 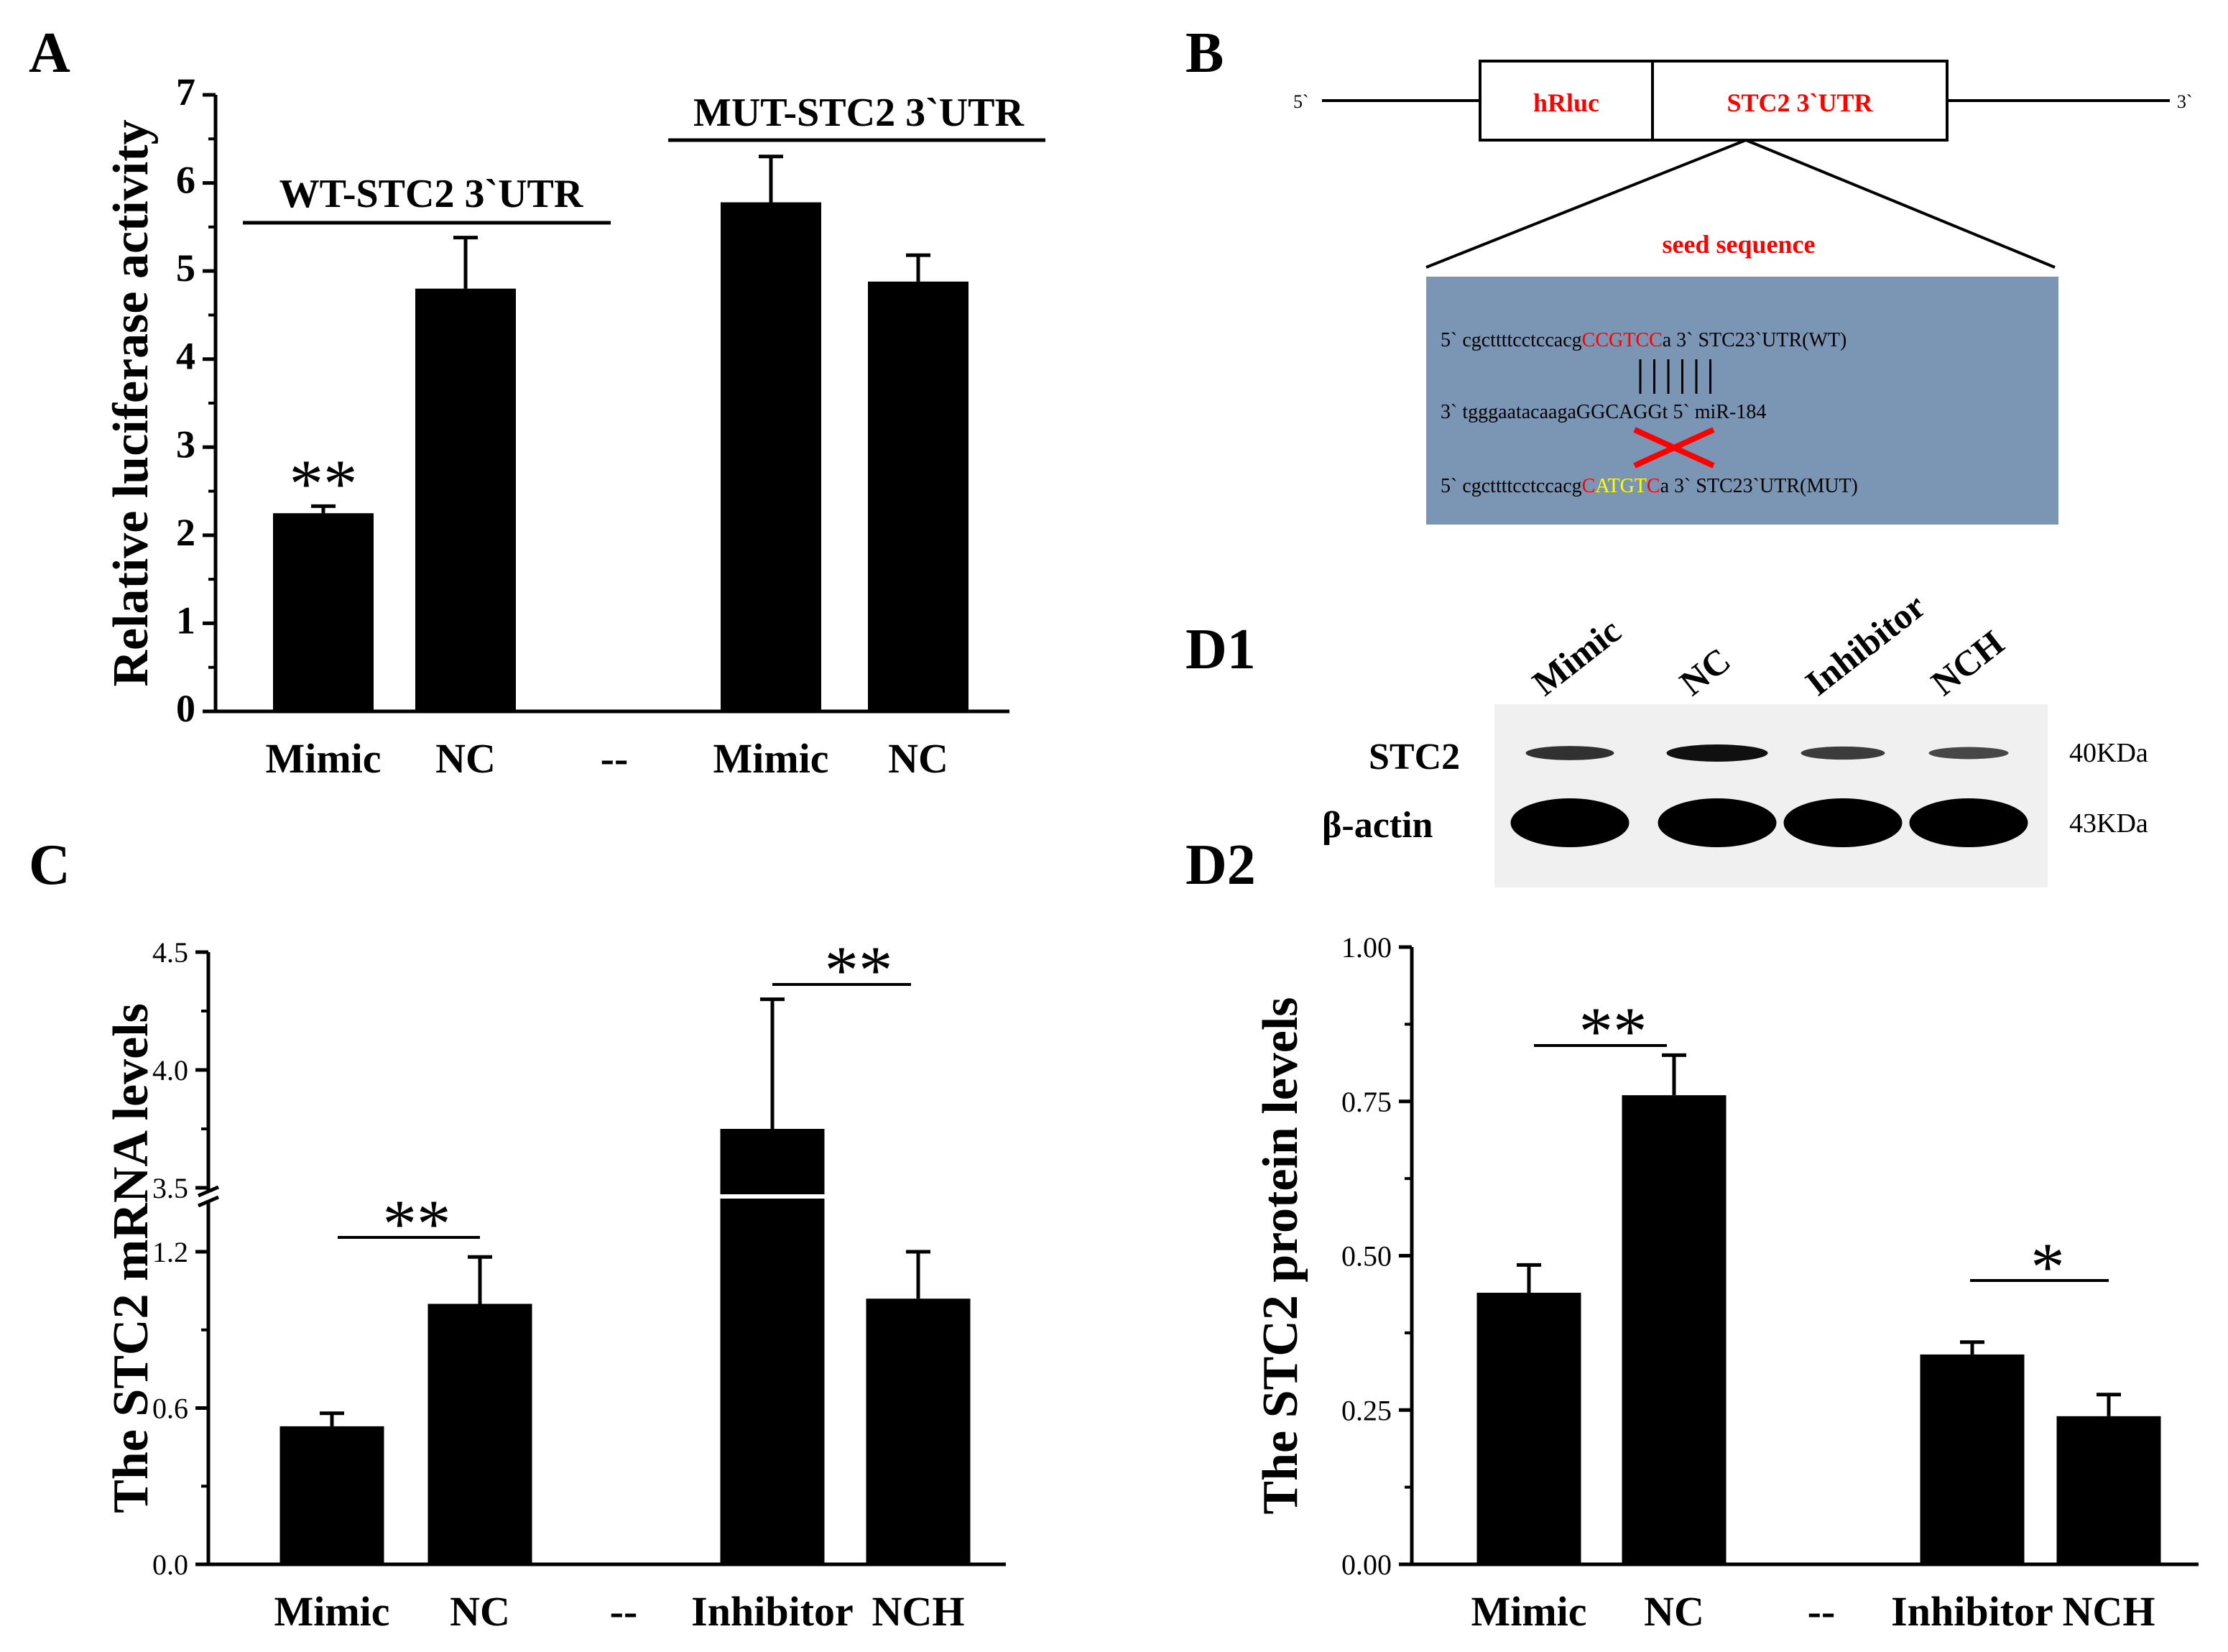 What do you see at coordinates (859, 113) in the screenshot?
I see `group-label-mut: MUT-STC2 3`UTR` at bounding box center [859, 113].